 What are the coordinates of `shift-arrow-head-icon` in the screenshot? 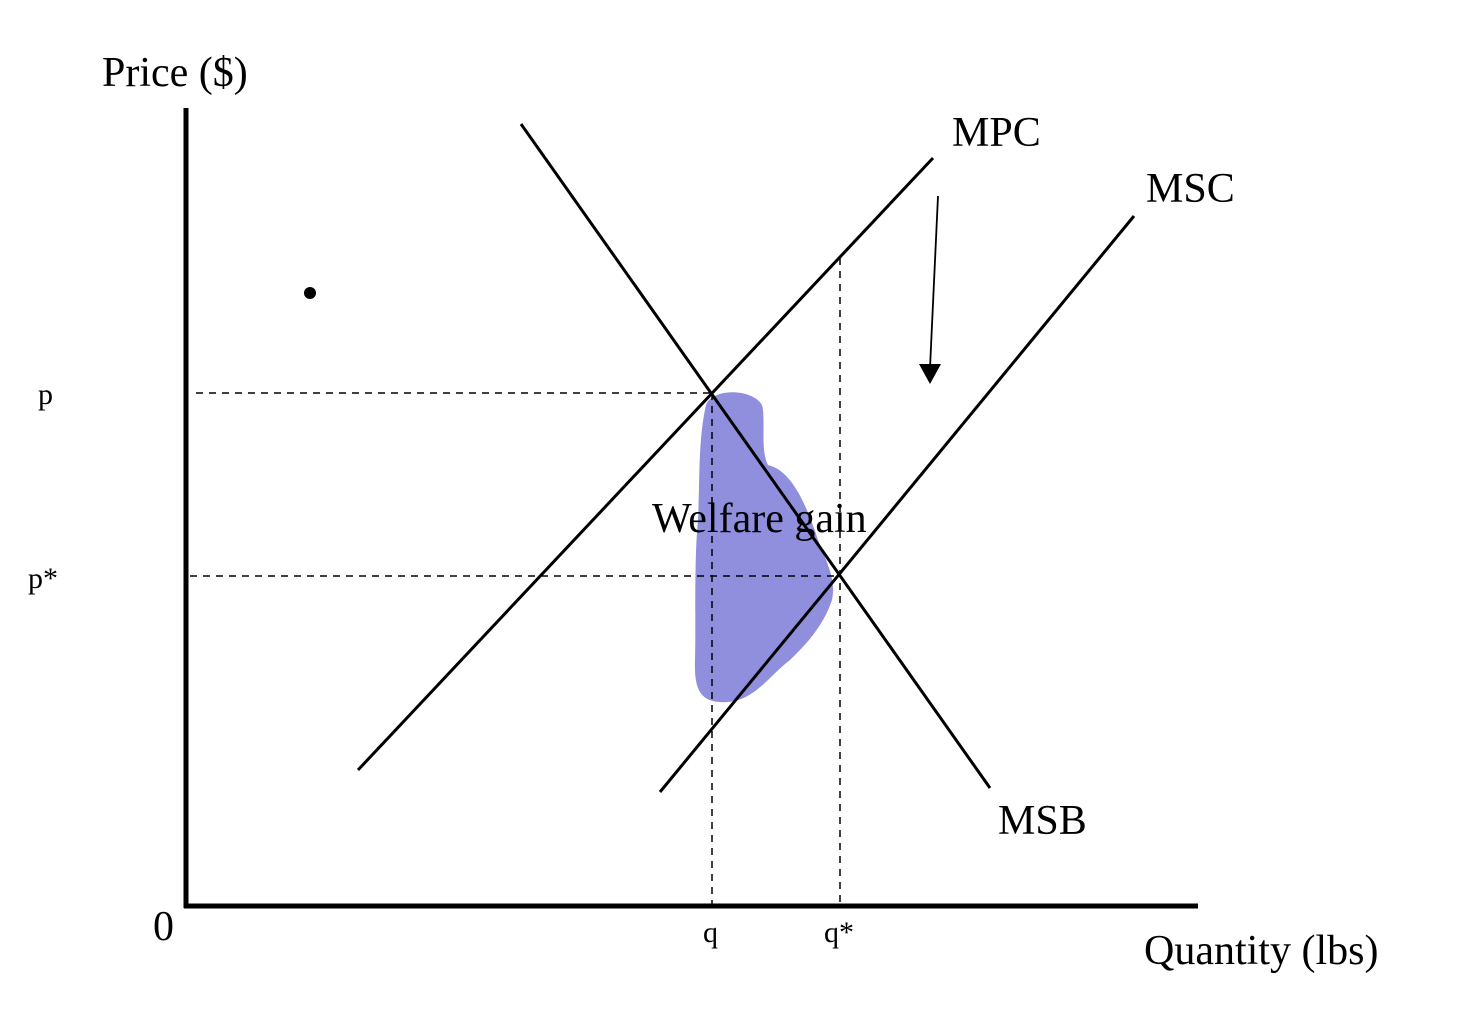 It's located at (930, 374).